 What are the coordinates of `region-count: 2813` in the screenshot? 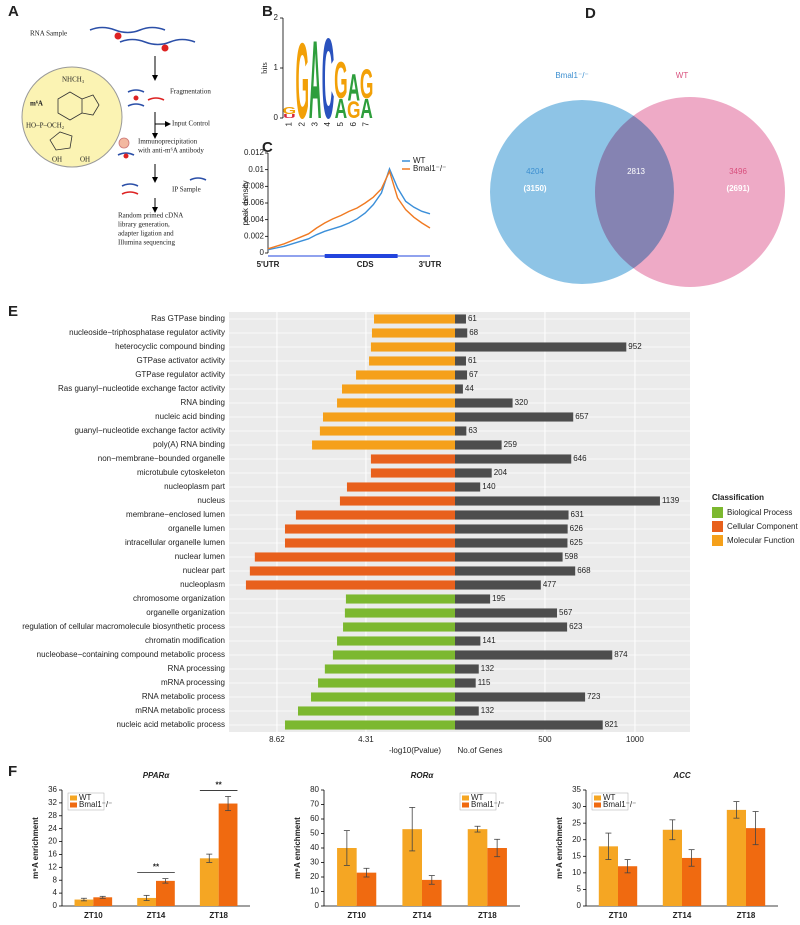 It's located at (636, 171).